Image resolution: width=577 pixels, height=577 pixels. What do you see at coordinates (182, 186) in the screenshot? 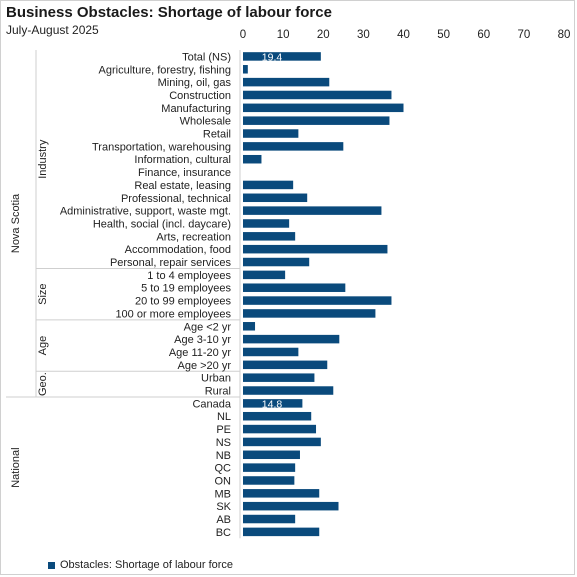
I see `category-label: Real estate, leasing` at bounding box center [182, 186].